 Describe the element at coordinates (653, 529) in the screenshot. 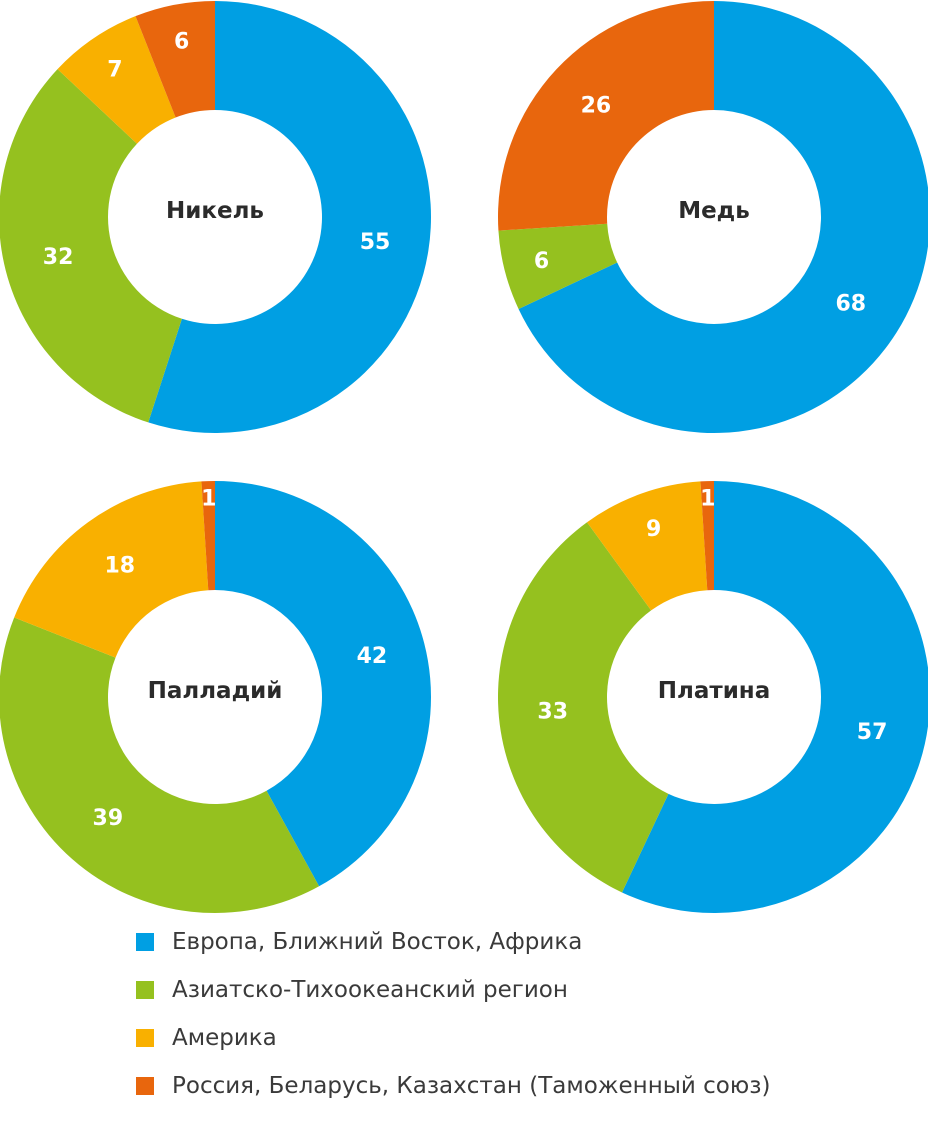

I see `data-label-americas: 9` at that location.